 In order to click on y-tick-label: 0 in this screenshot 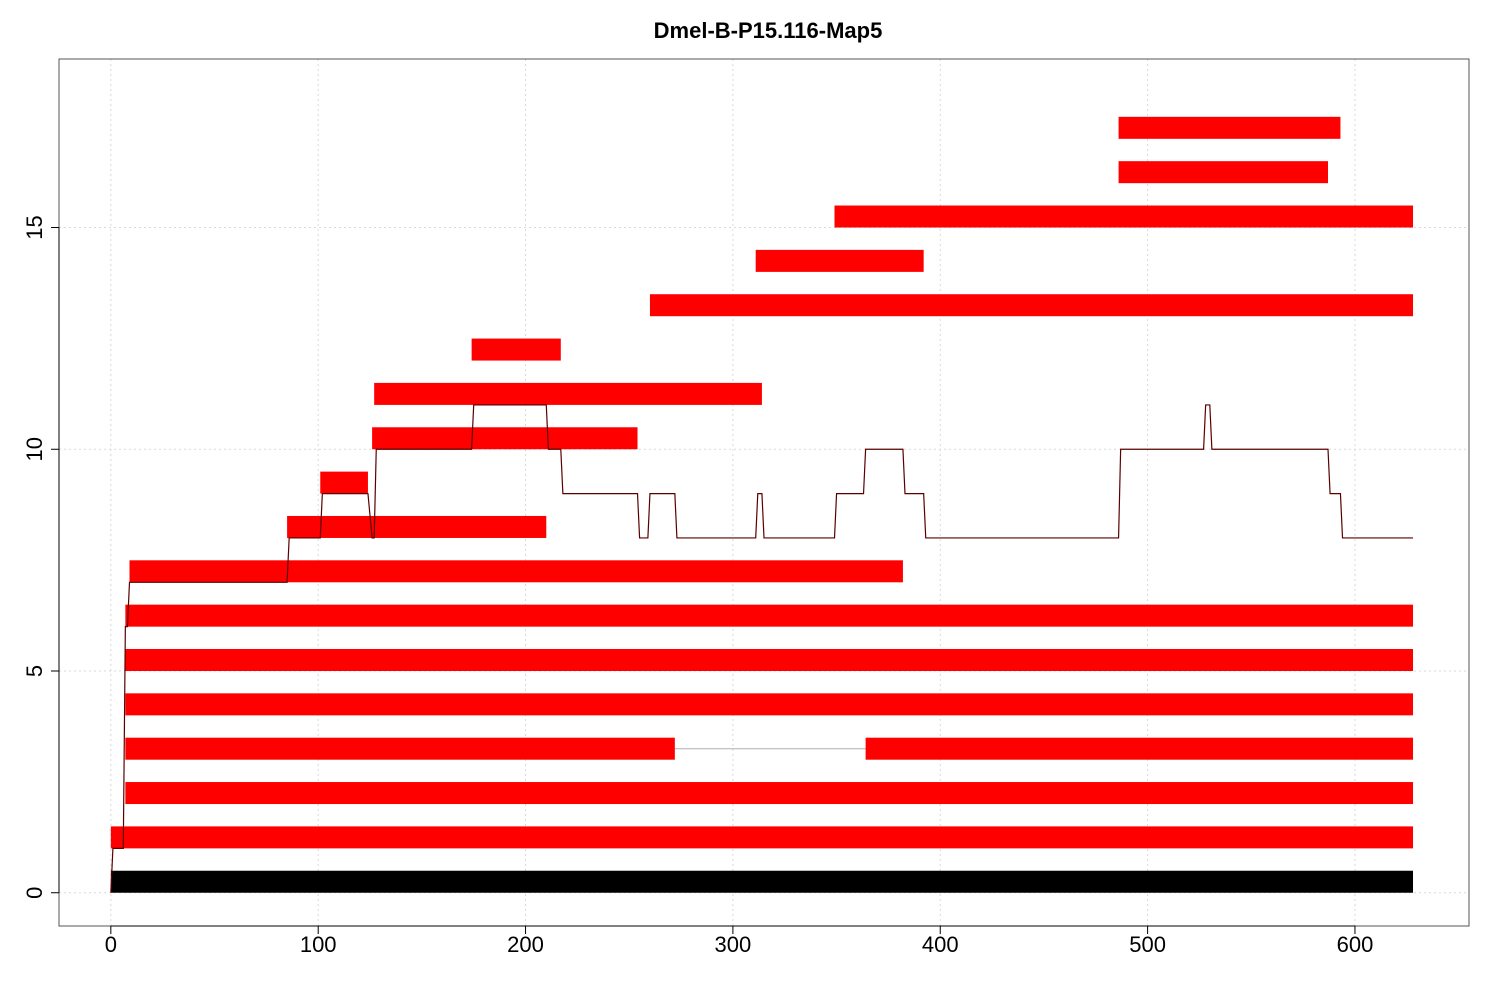, I will do `click(34, 893)`.